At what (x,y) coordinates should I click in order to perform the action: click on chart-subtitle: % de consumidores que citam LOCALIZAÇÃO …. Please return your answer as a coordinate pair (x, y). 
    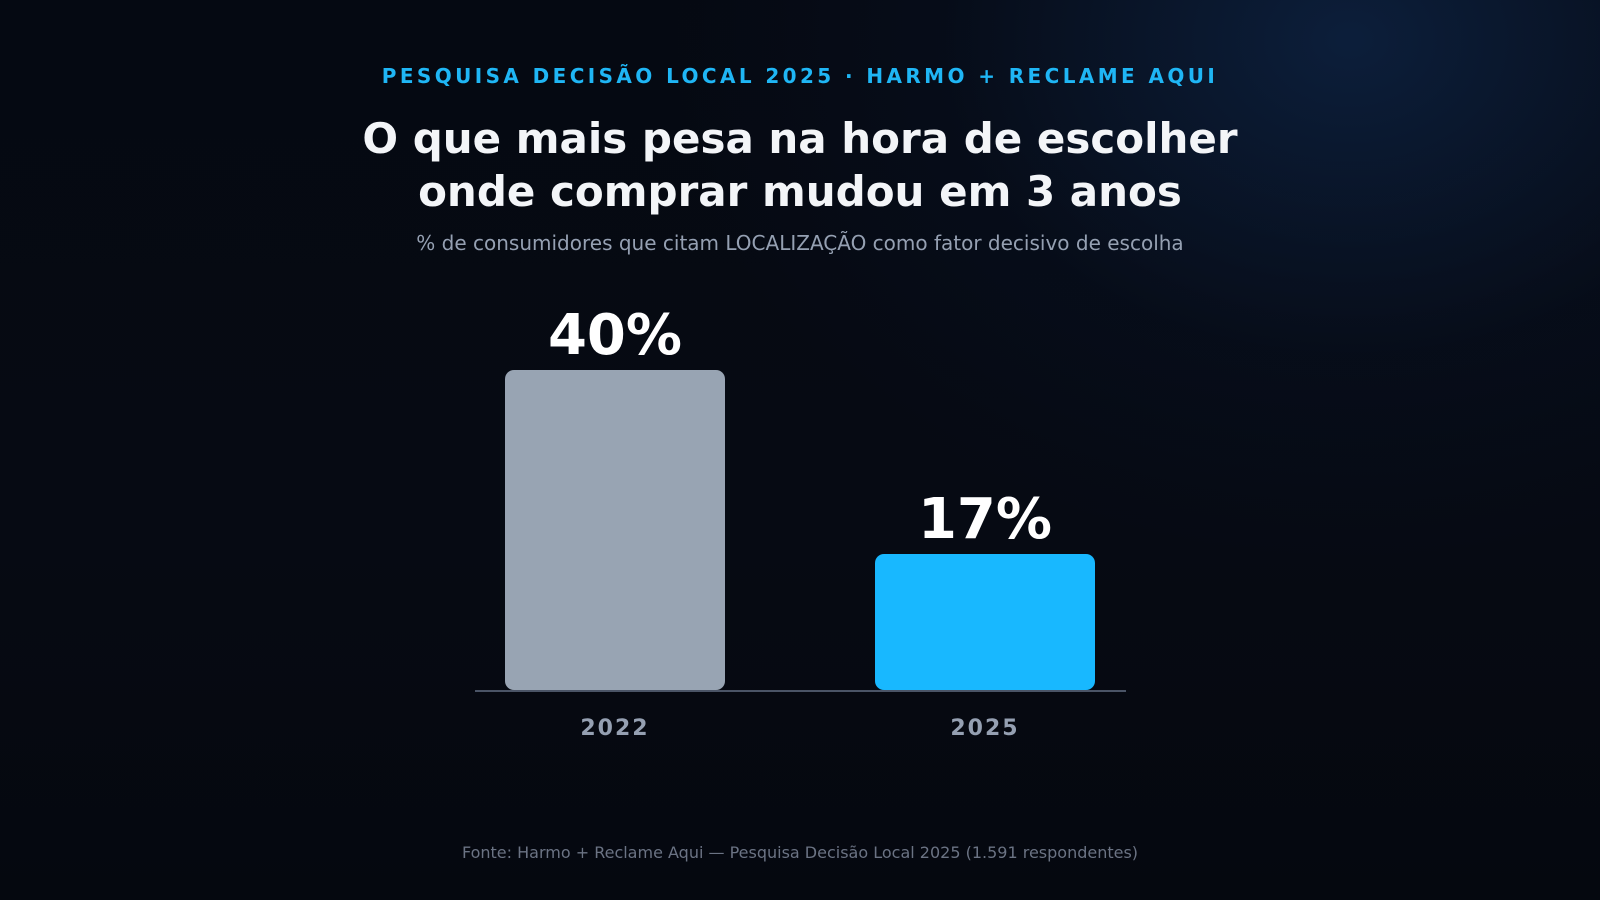
    Looking at the image, I should click on (800, 243).